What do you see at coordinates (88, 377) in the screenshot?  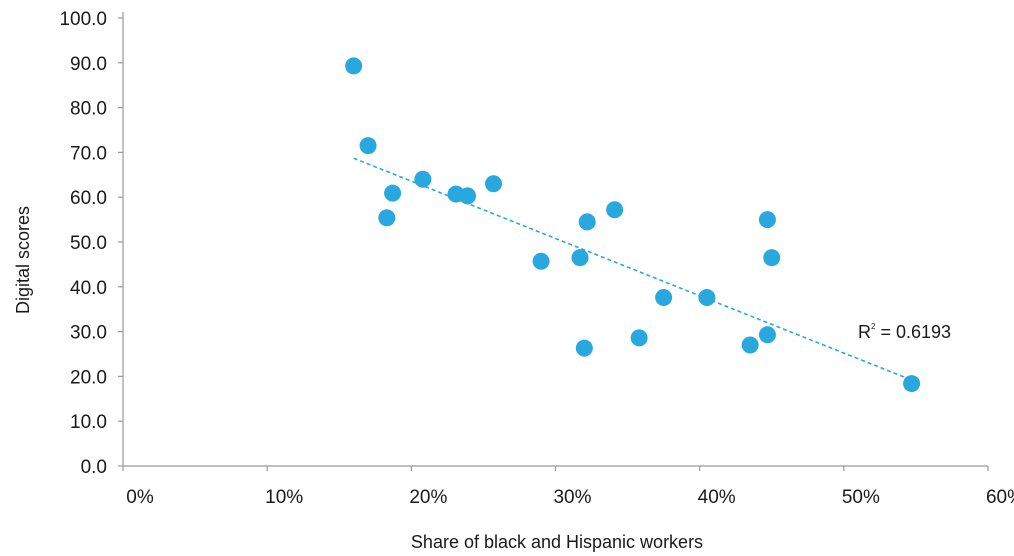 I see `y-tick-label: 20.0` at bounding box center [88, 377].